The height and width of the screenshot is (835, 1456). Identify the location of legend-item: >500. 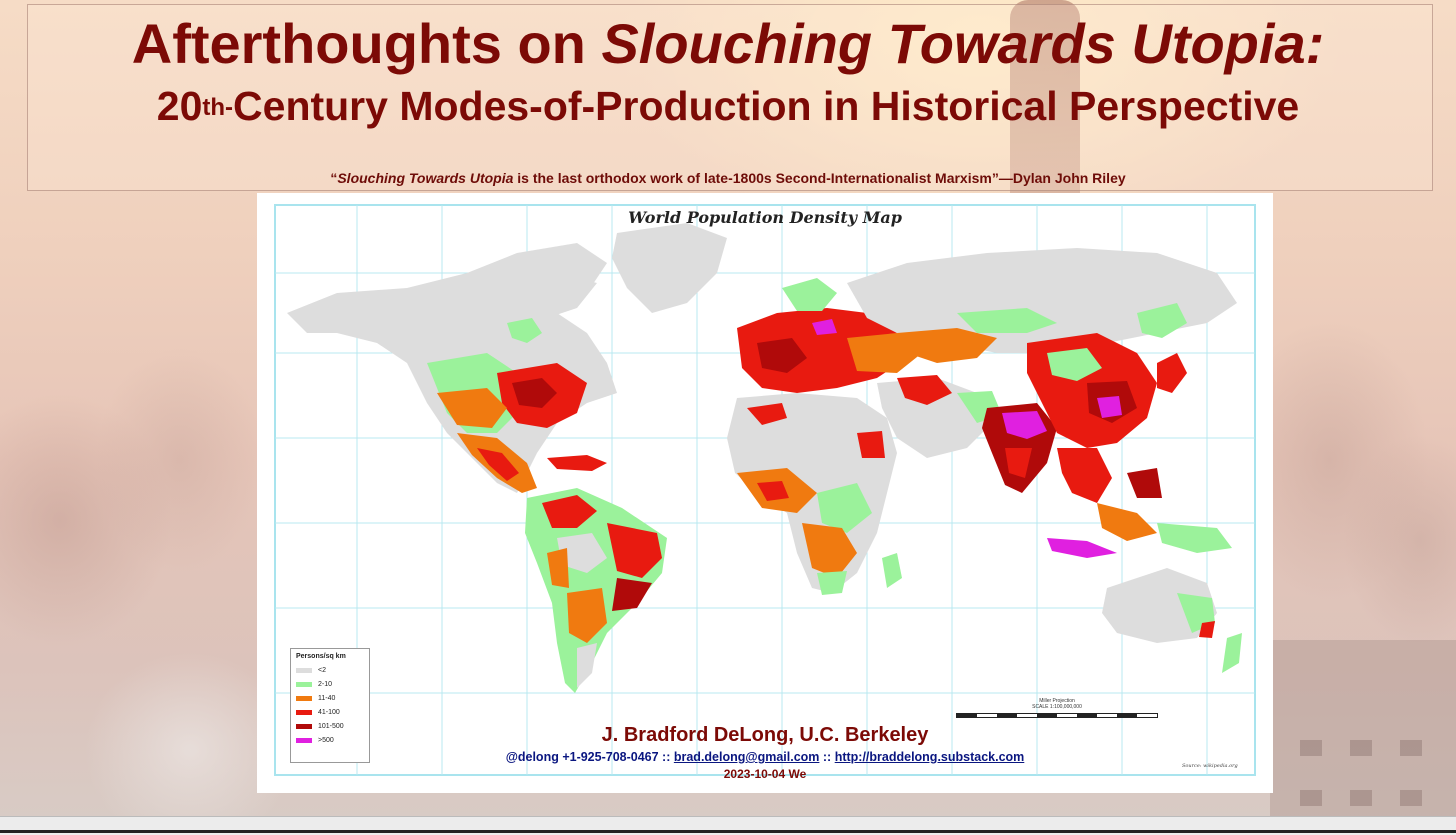
(330, 740).